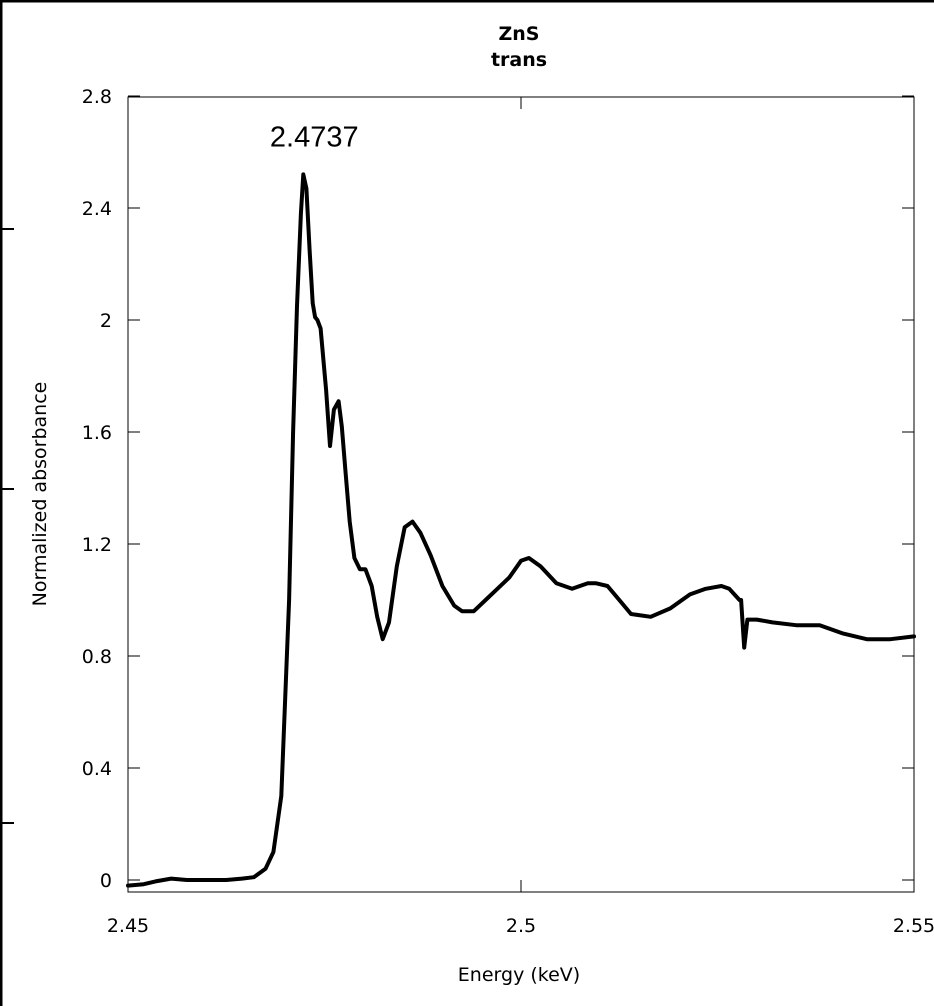  I want to click on x-tick-label: 2.55, so click(913, 926).